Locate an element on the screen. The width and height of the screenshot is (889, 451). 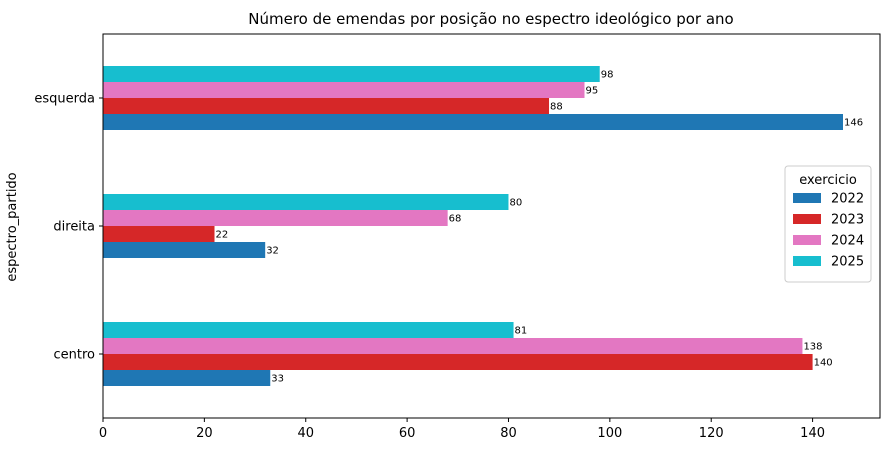
bar-direita-2025 is located at coordinates (306, 202).